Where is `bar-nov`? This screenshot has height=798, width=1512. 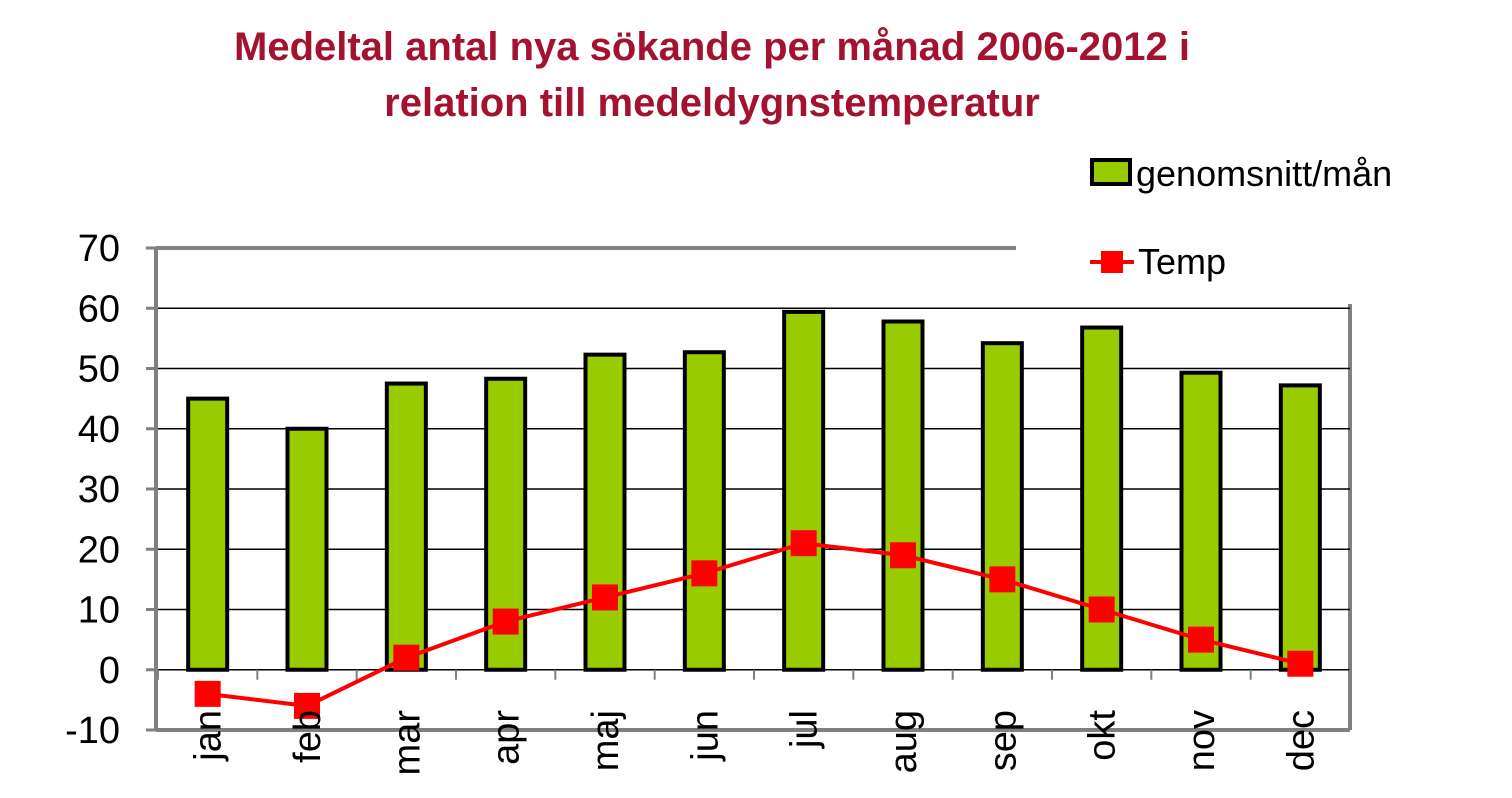
bar-nov is located at coordinates (1201, 521).